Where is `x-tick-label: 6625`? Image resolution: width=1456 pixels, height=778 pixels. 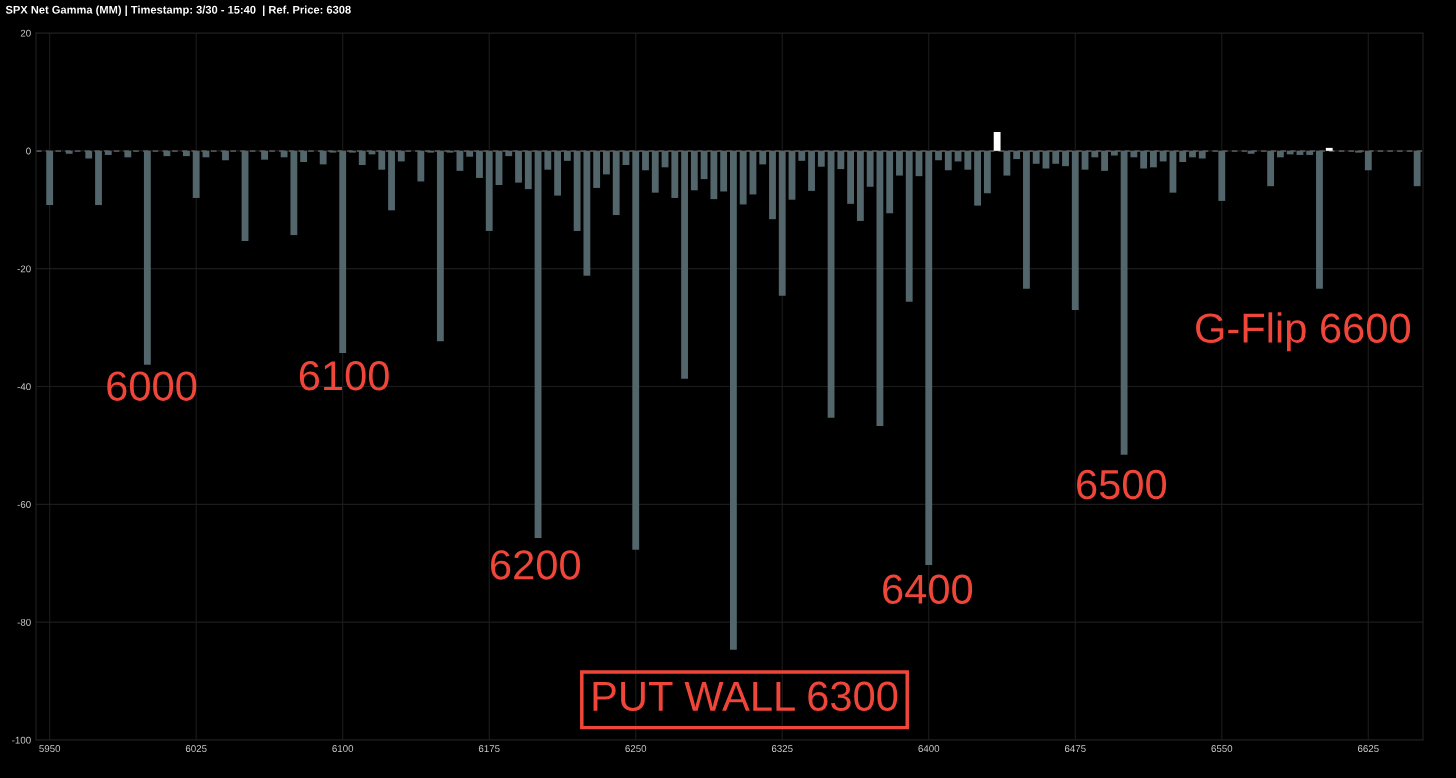
x-tick-label: 6625 is located at coordinates (1368, 748).